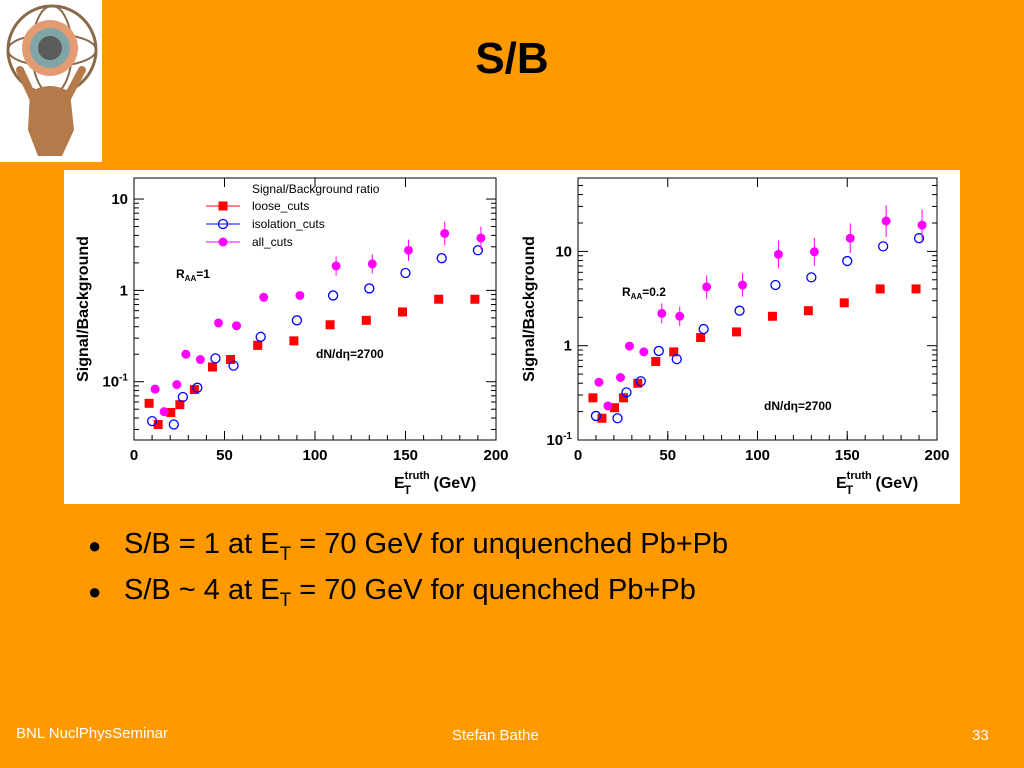 The image size is (1024, 768). Describe the element at coordinates (512, 58) in the screenshot. I see `slide-title: S/B` at that location.